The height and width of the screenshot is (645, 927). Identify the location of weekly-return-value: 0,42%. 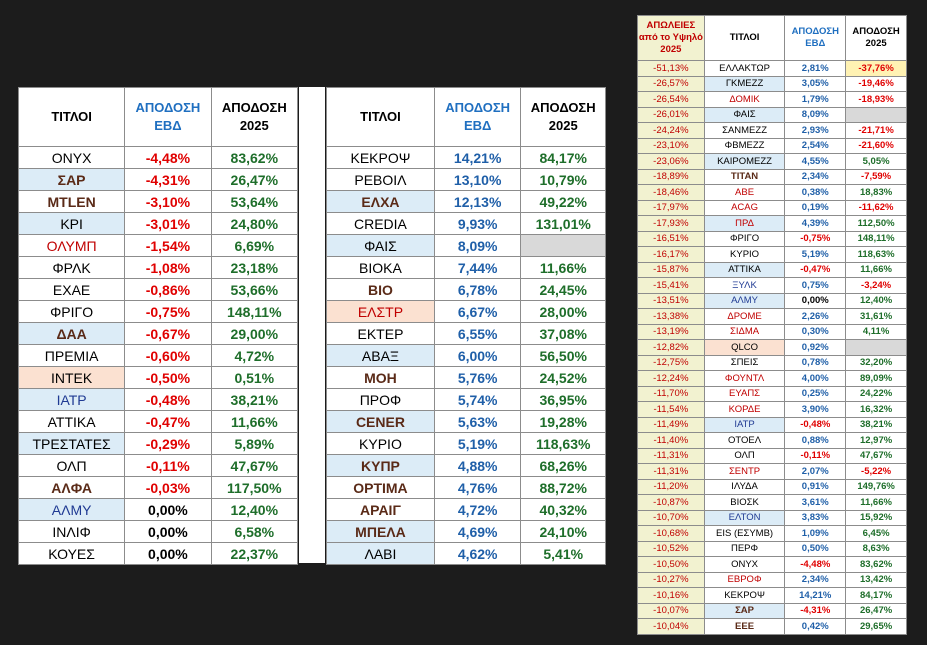
(815, 626).